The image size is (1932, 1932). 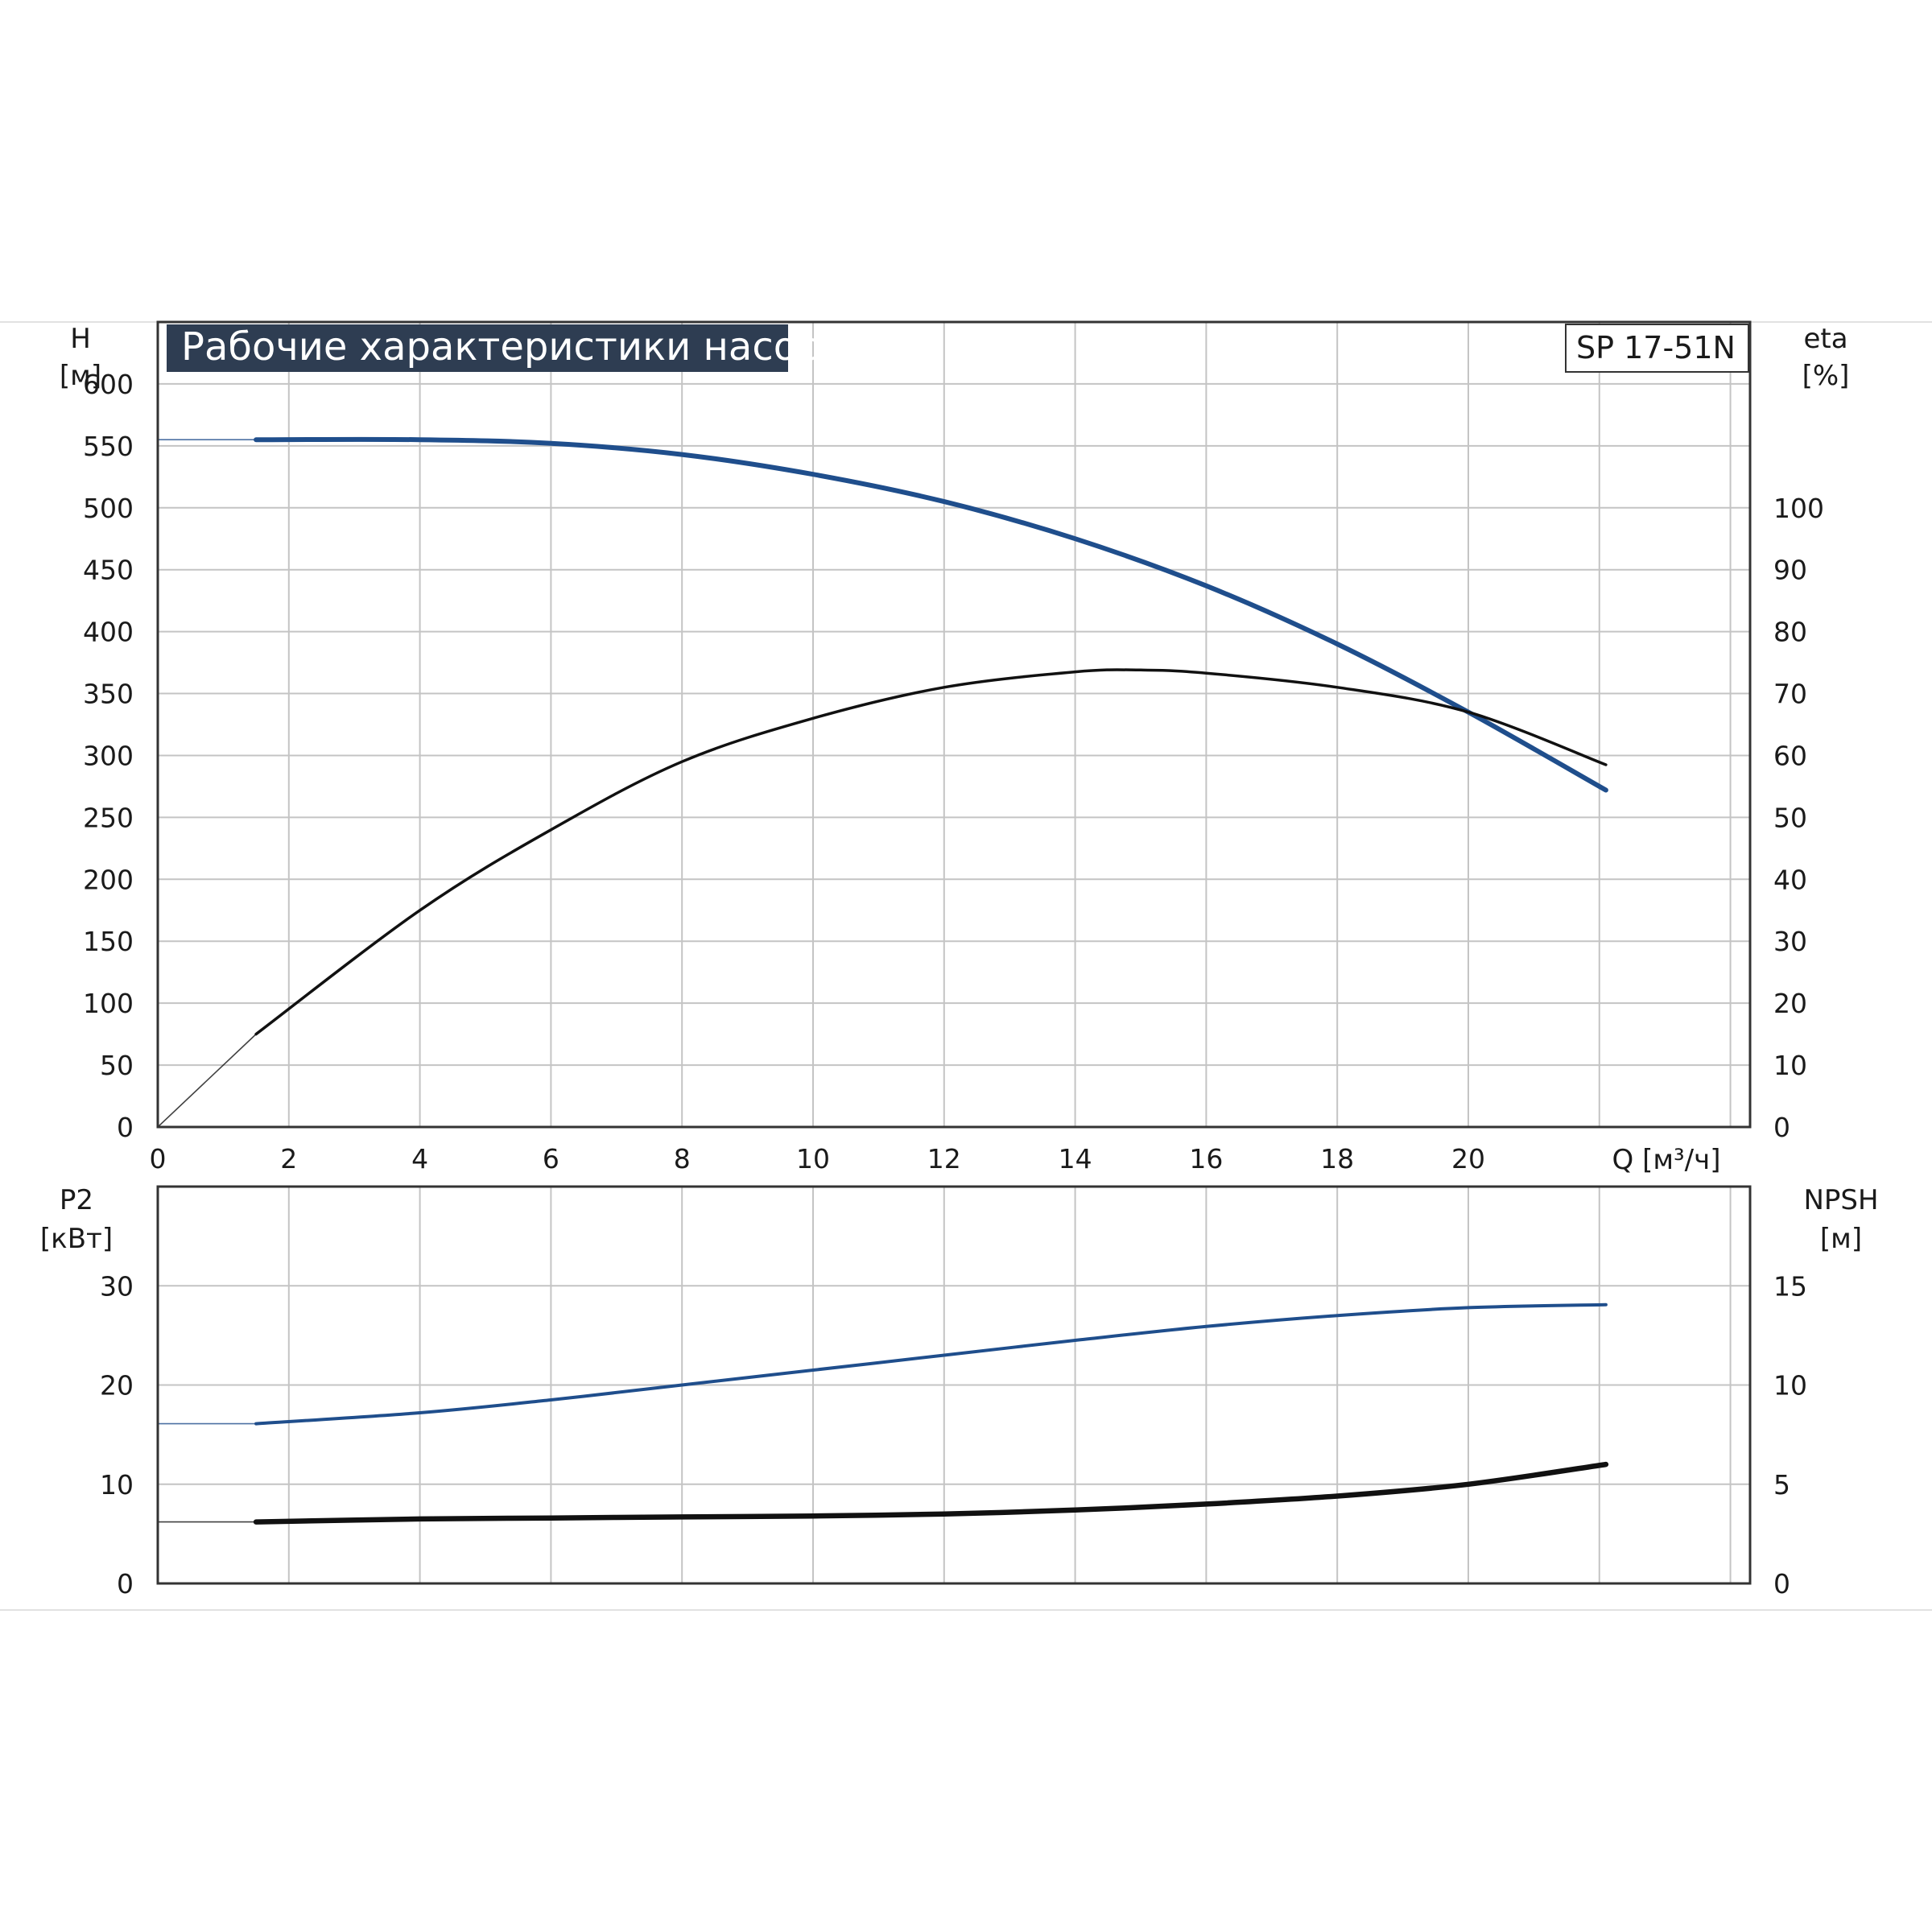 I want to click on chart-title-box, so click(x=477, y=348).